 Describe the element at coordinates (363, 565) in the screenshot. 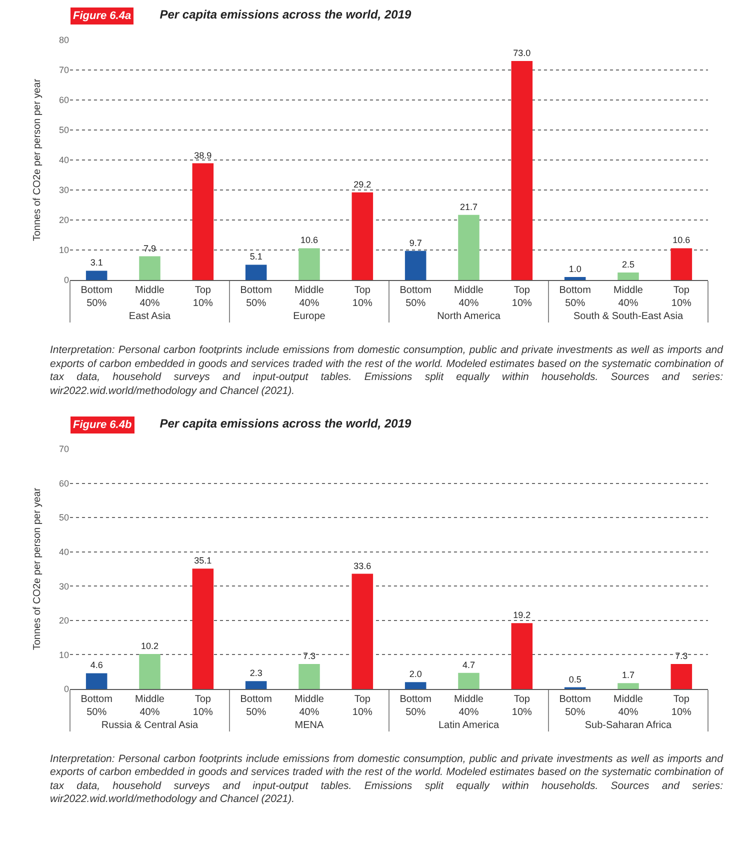

I see `data-label: 33.6` at that location.